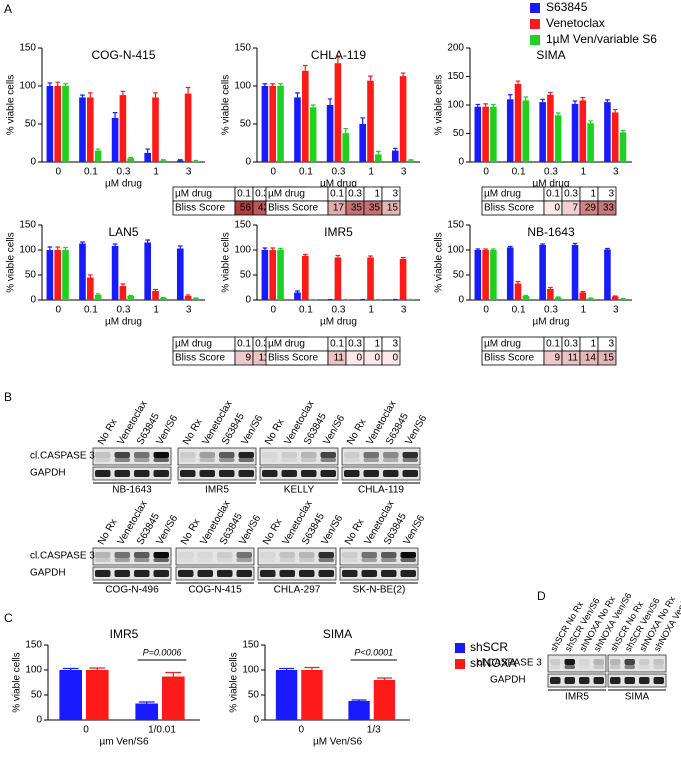 Image resolution: width=681 pixels, height=762 pixels. I want to click on chart-title: COG-N-415, so click(123, 55).